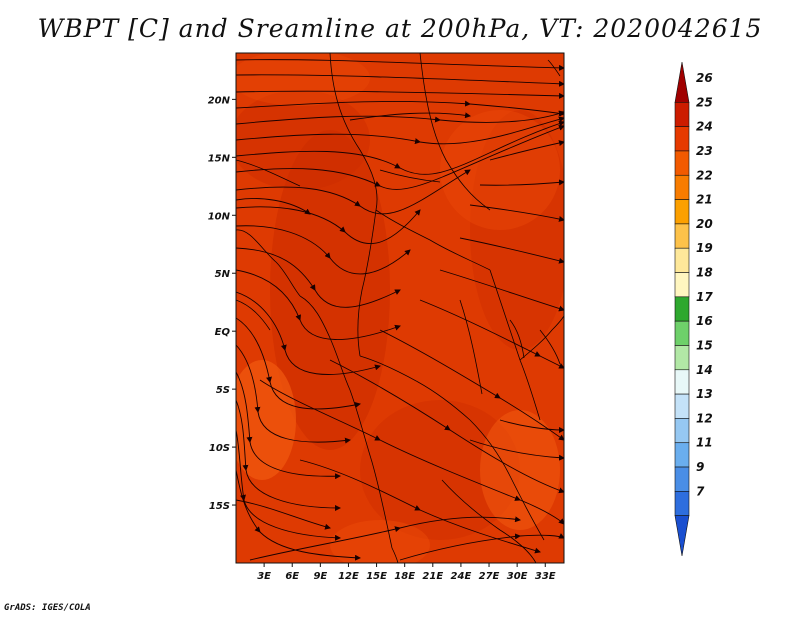 The height and width of the screenshot is (618, 800). Describe the element at coordinates (376, 576) in the screenshot. I see `lon-tick-label: 15E` at that location.